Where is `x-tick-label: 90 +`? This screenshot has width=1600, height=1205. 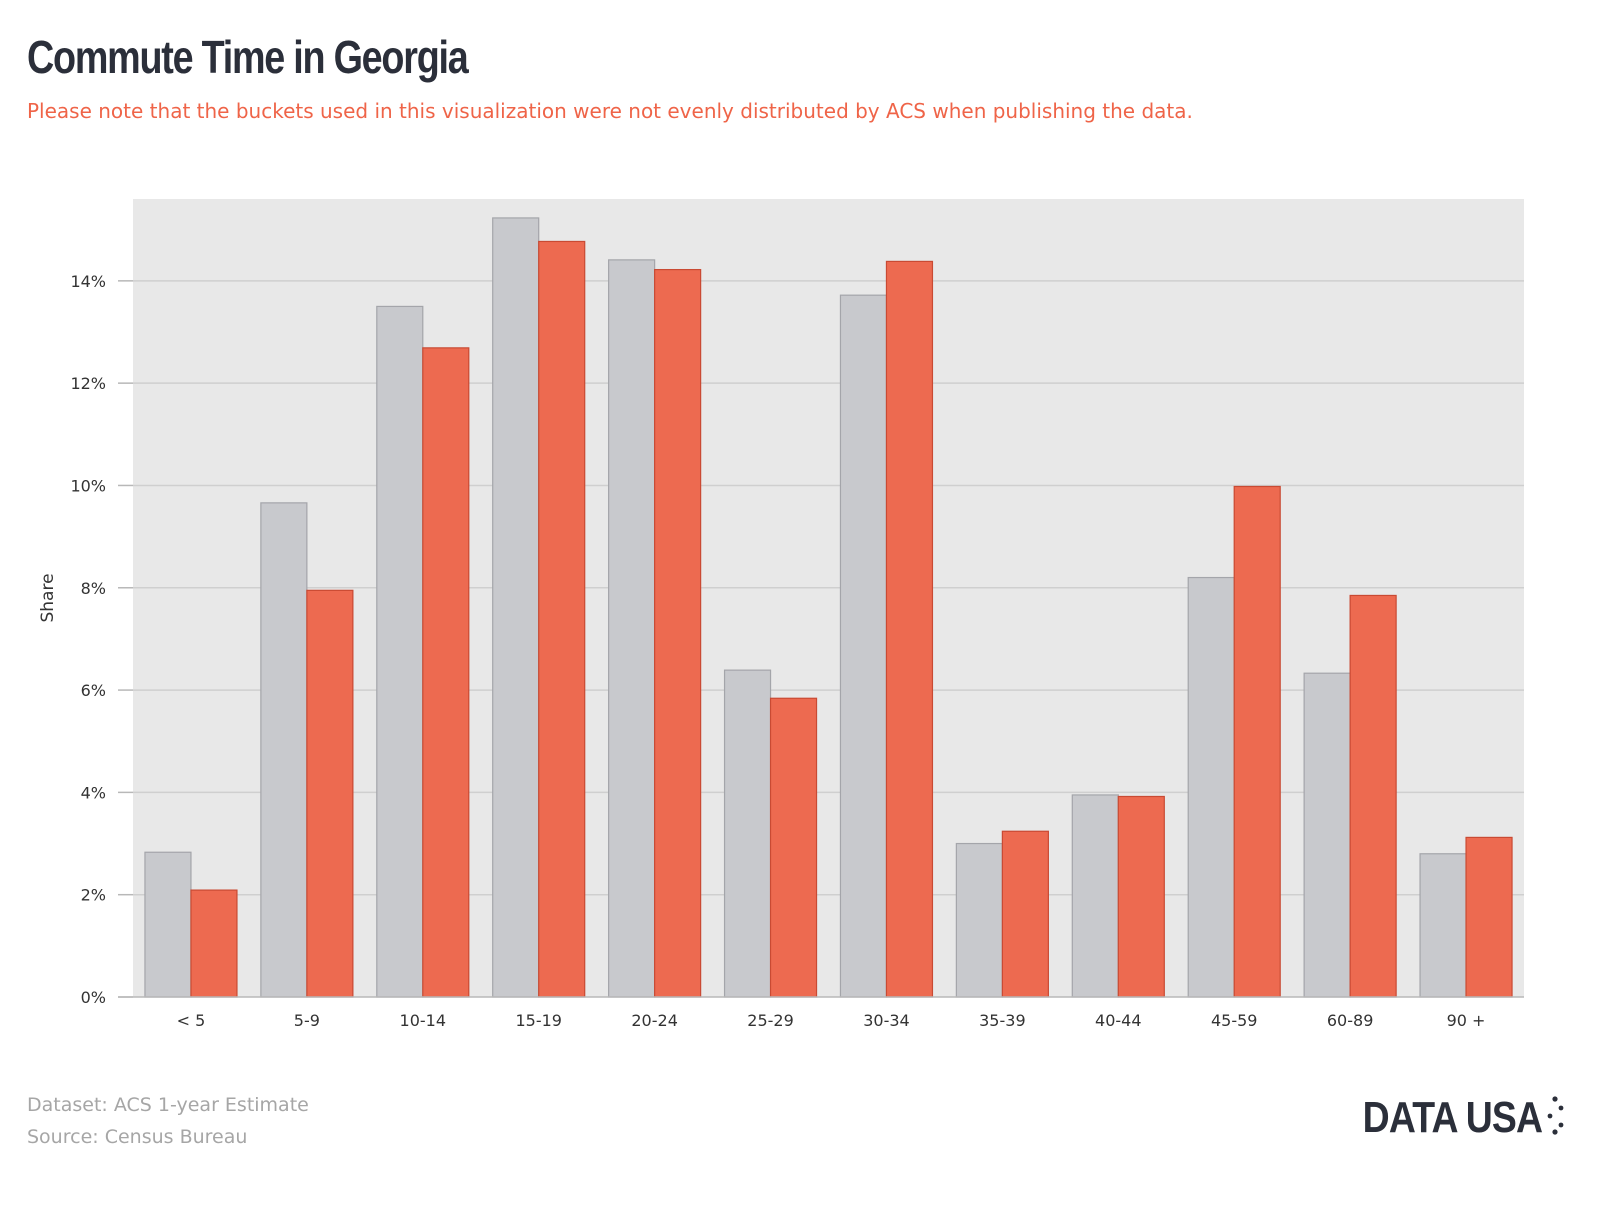
x-tick-label: 90 + is located at coordinates (1466, 1020).